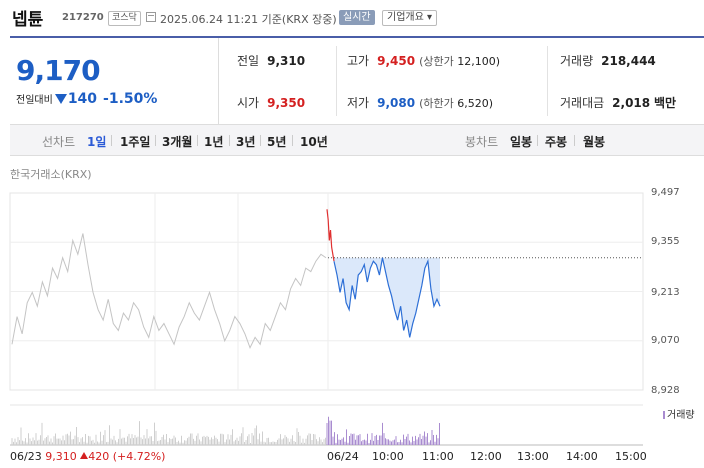  Describe the element at coordinates (139, 456) in the screenshot. I see `prev-change-pct: (+4.72%)` at that location.